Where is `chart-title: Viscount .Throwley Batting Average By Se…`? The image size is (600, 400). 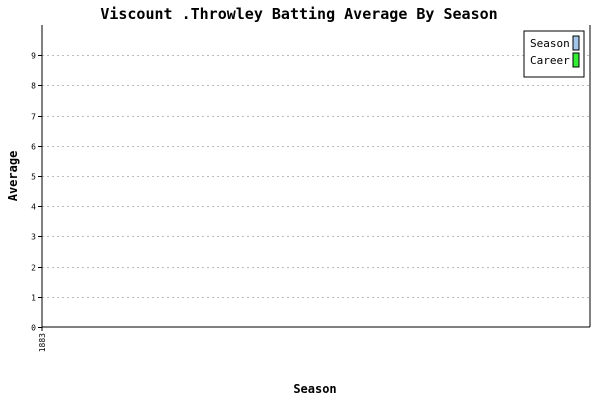 chart-title: Viscount .Throwley Batting Average By Se… is located at coordinates (298, 14).